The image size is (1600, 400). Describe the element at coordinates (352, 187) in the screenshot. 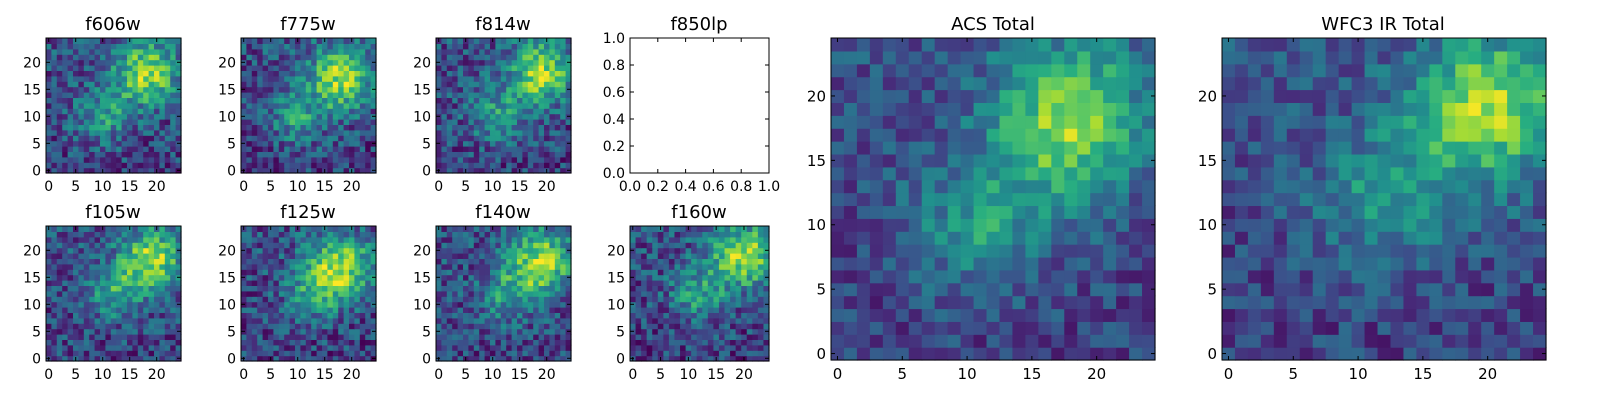

I see `x-tick-label: 20` at that location.